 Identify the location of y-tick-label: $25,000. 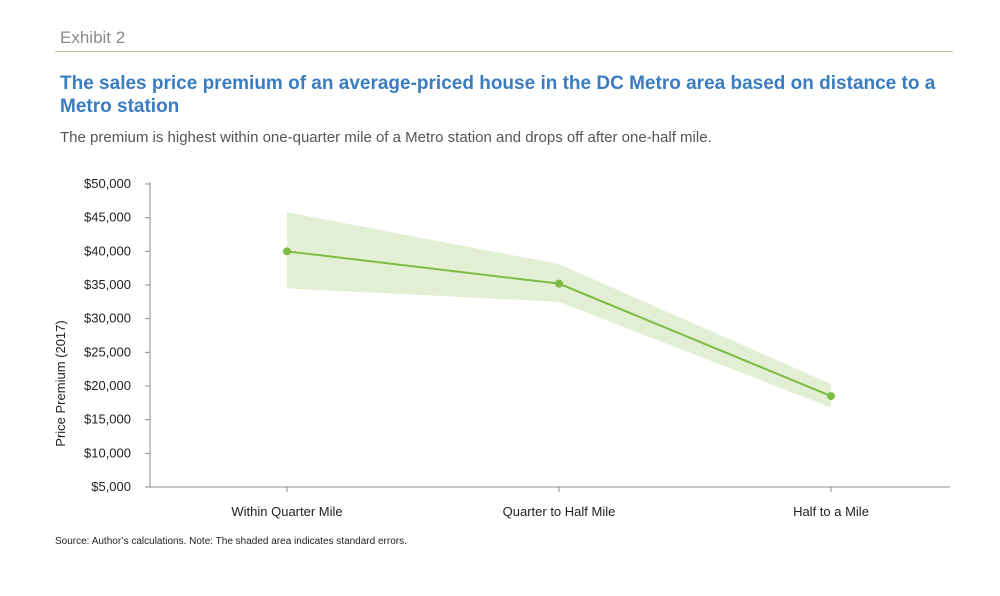
(107, 351).